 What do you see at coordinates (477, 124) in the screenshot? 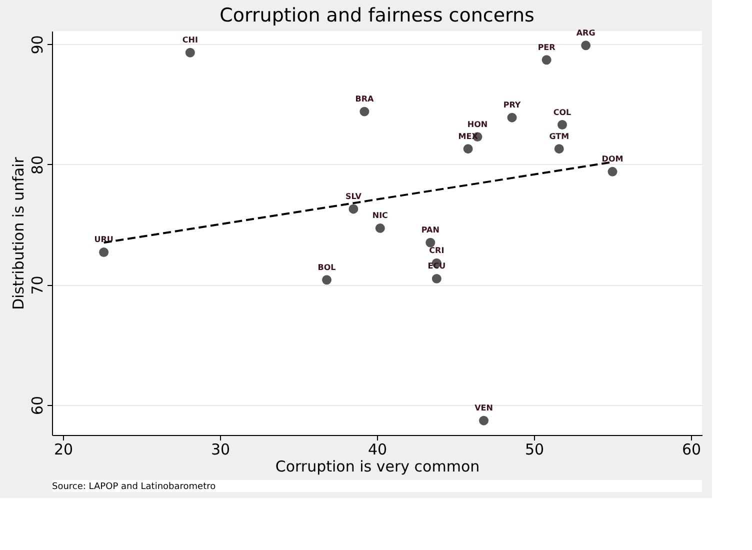
I see `data-label: HON` at bounding box center [477, 124].